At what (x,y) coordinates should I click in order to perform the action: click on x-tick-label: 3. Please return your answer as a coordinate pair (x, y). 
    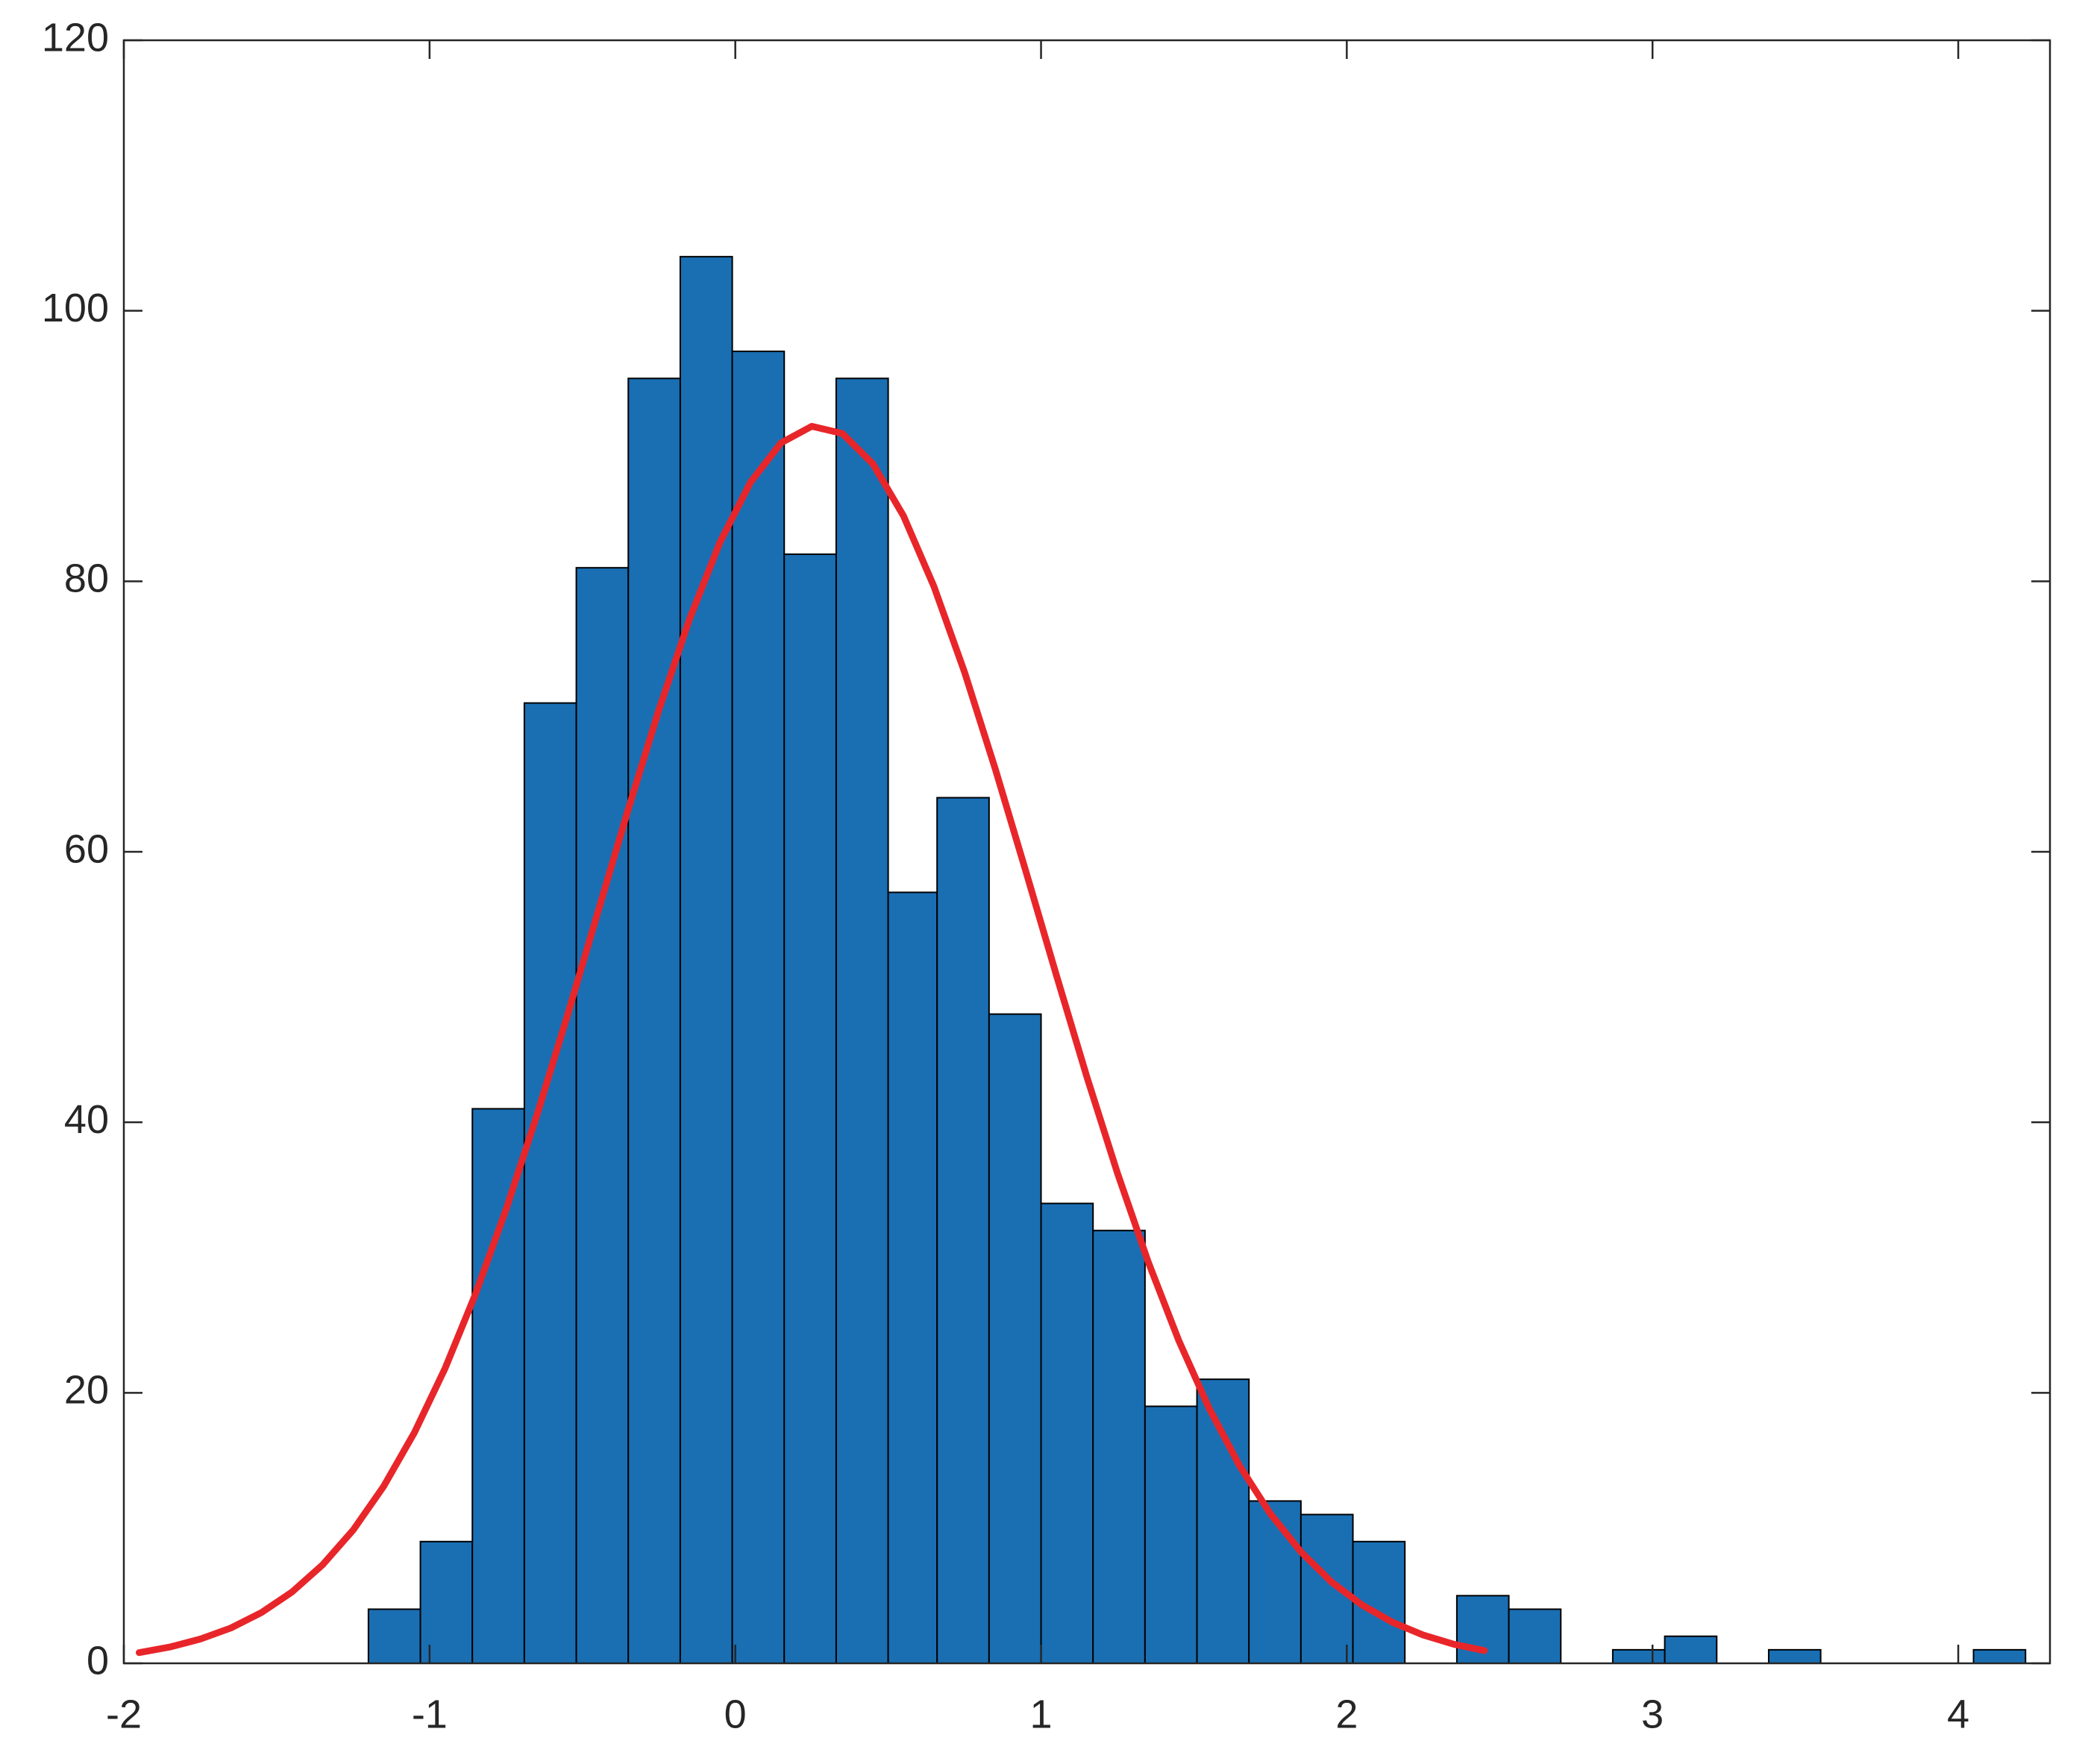
    Looking at the image, I should click on (1653, 1714).